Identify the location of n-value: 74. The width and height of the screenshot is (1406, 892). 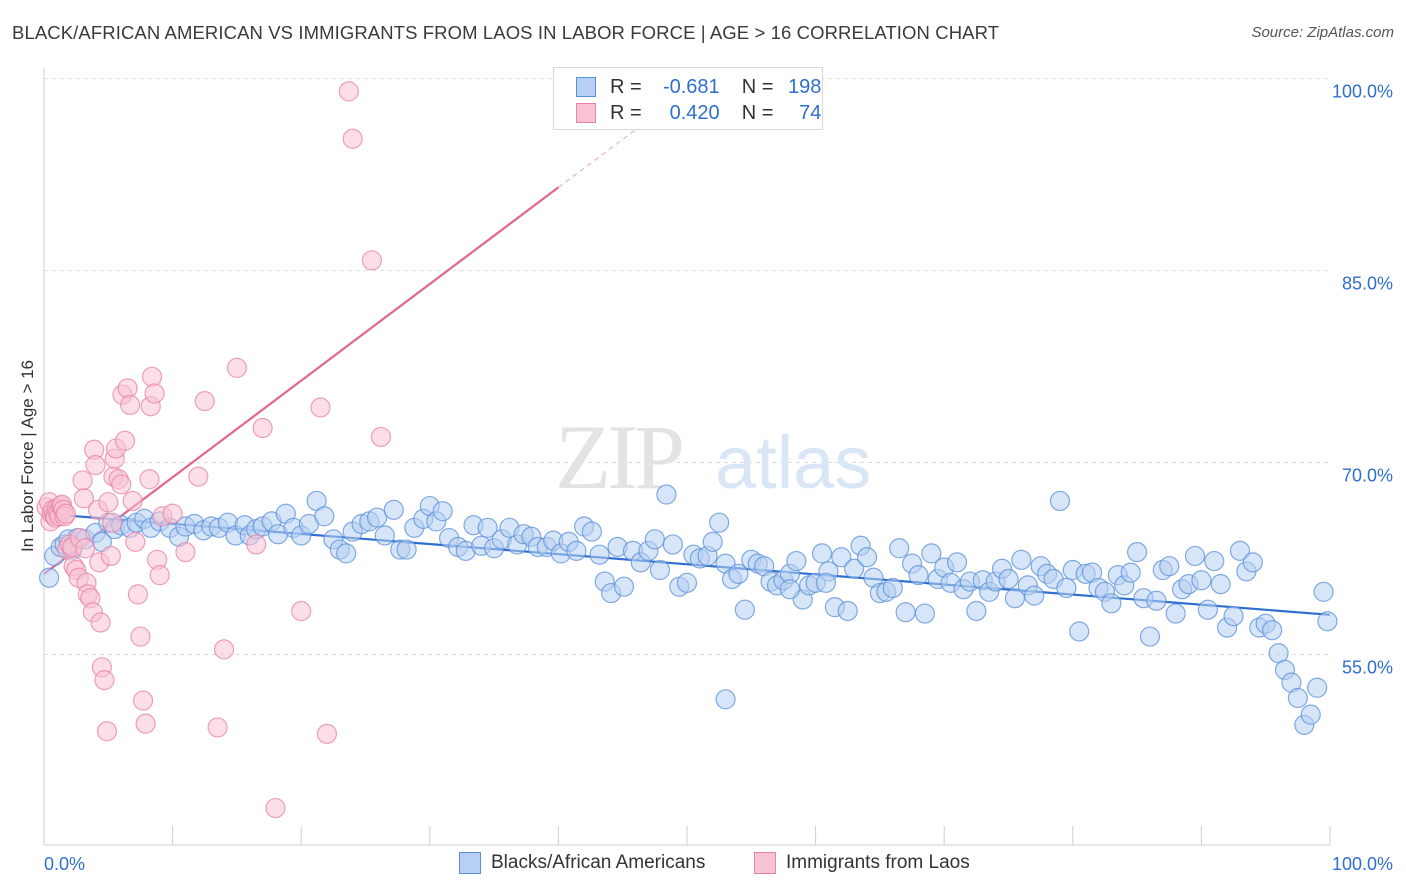
(810, 112).